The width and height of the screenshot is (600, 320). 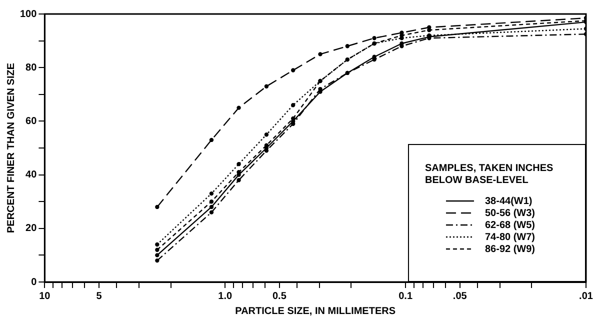 I want to click on y-tick-label: 0, so click(x=34, y=282).